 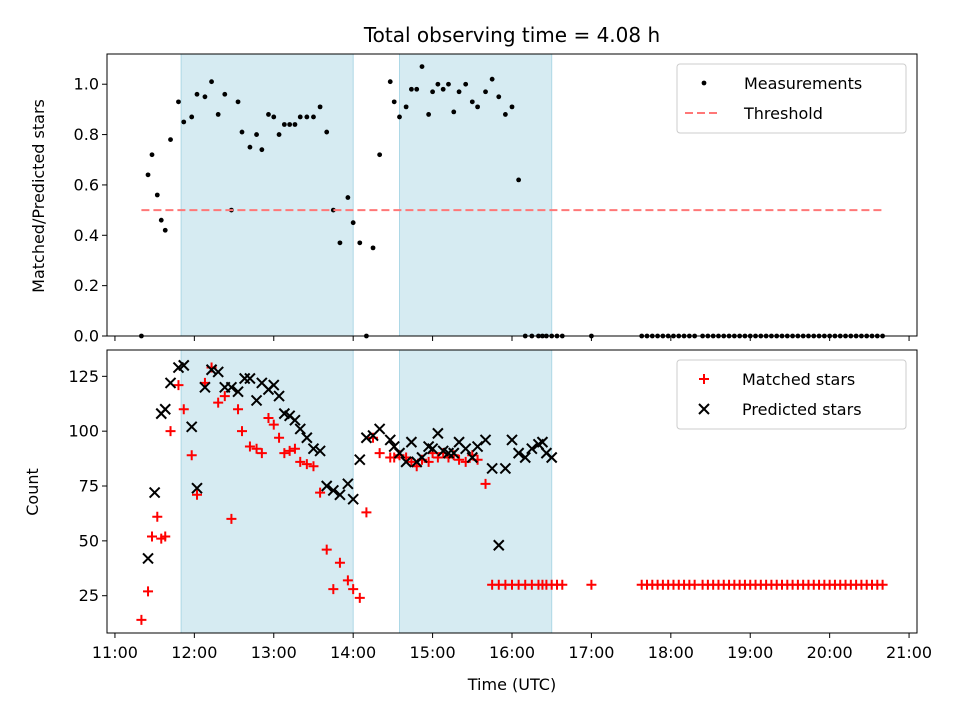 I want to click on y-tick-label: 25, so click(x=89, y=595).